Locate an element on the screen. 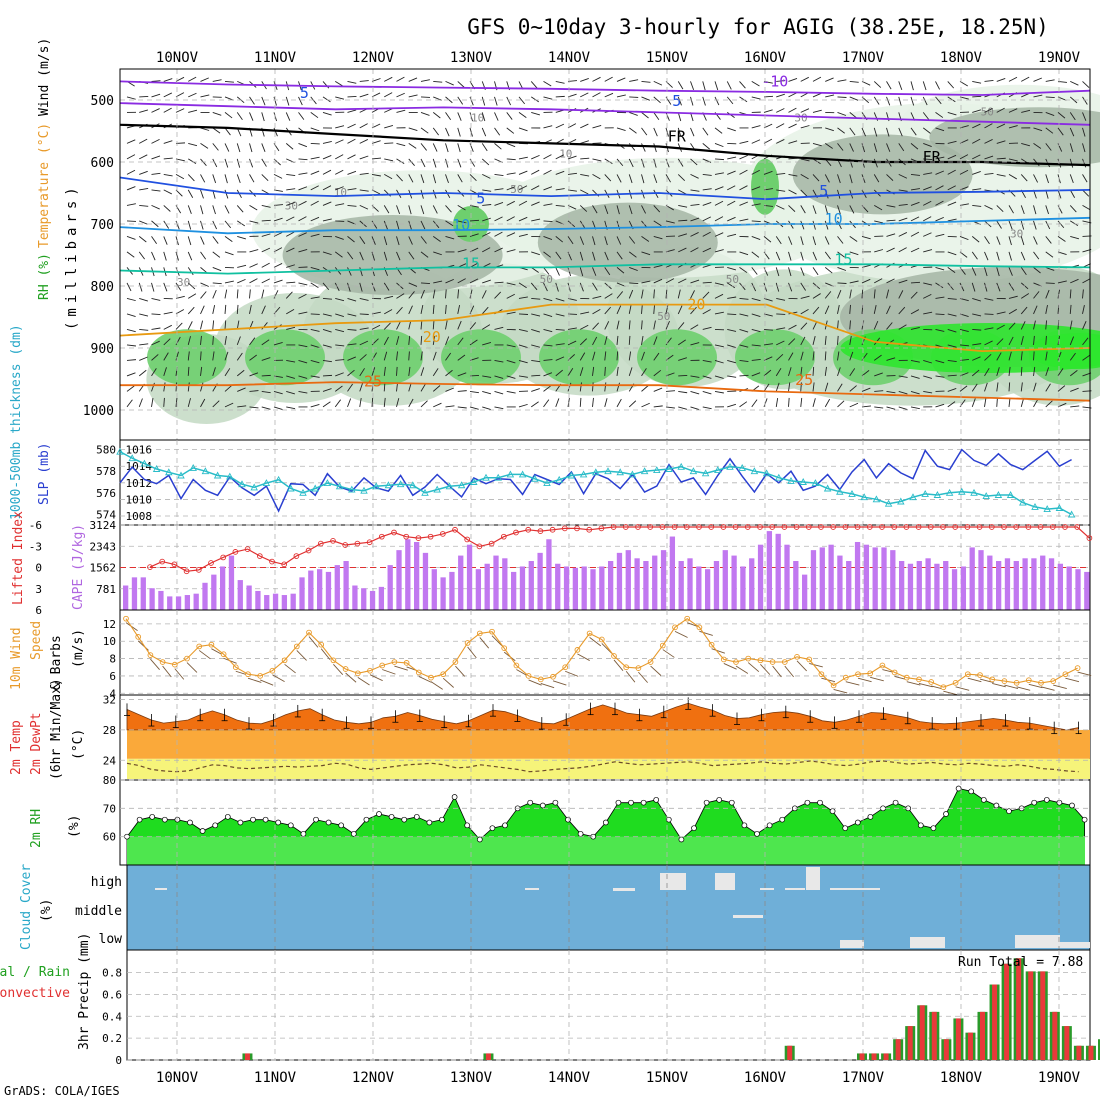 The height and width of the screenshot is (1100, 1100). date-label-top: 16NOV is located at coordinates (765, 58).